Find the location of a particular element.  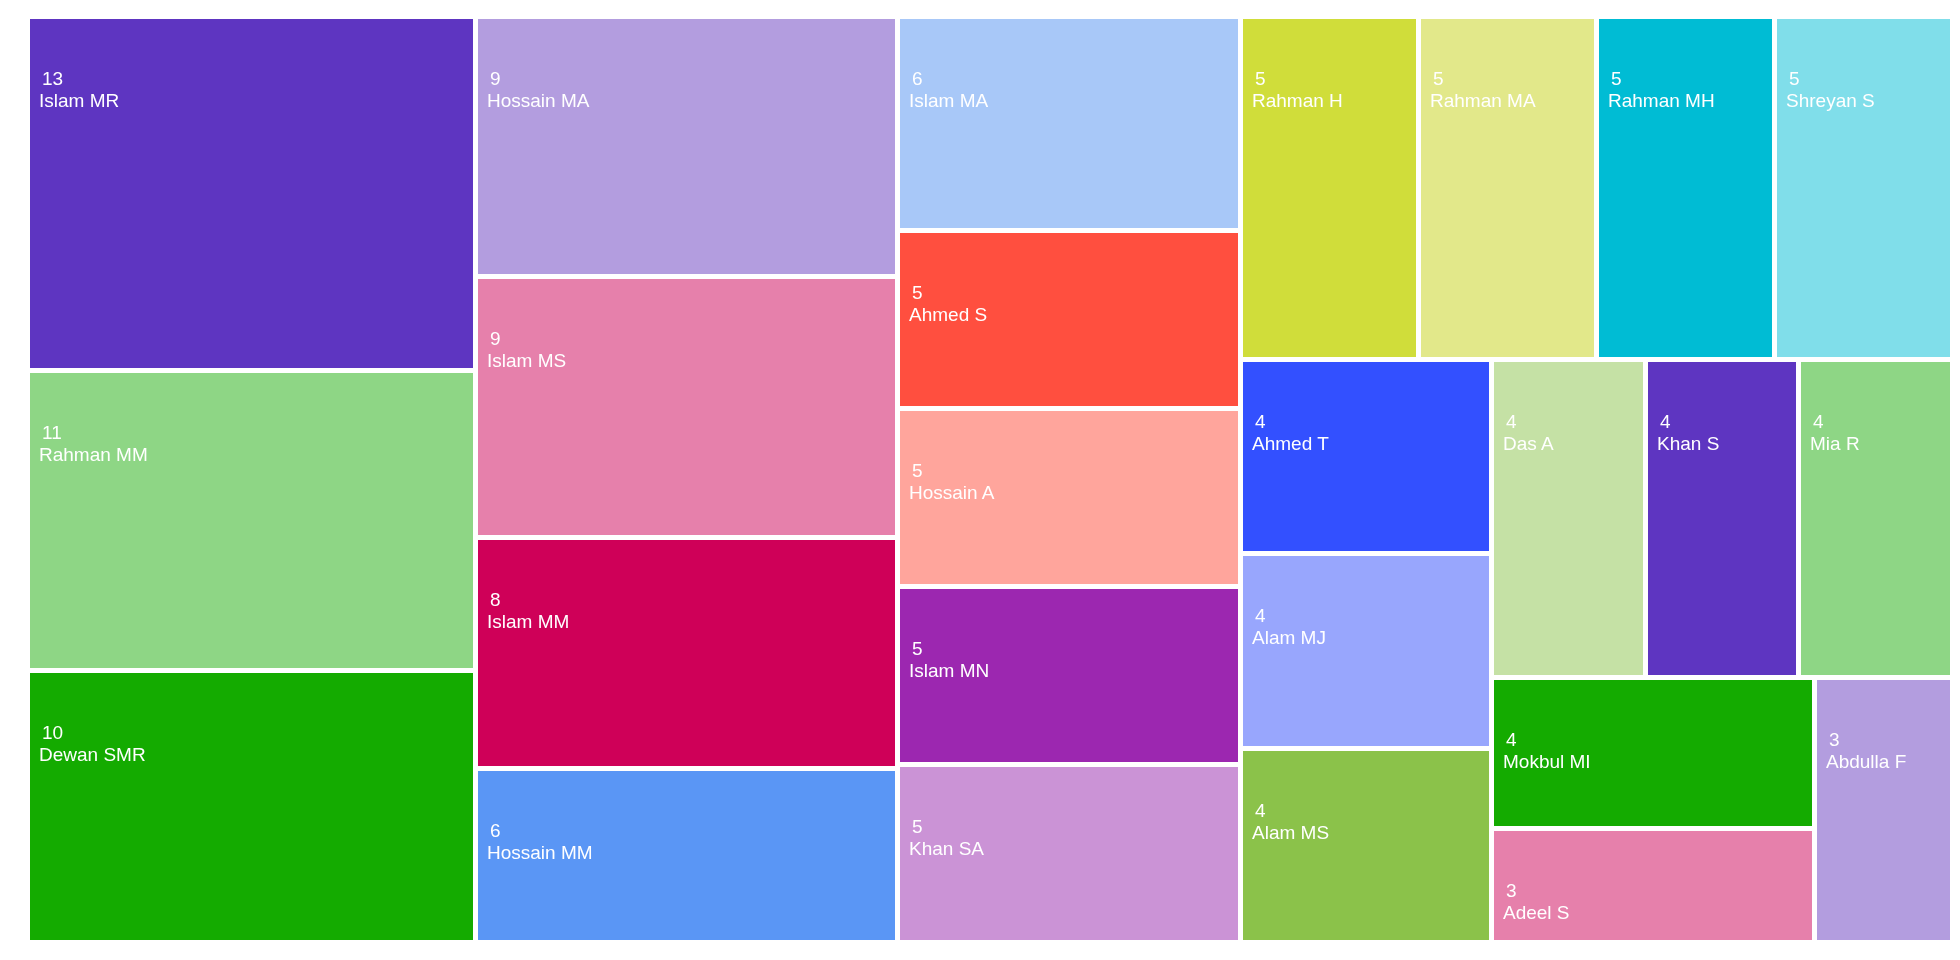

category-label: Rahman H is located at coordinates (1297, 100).